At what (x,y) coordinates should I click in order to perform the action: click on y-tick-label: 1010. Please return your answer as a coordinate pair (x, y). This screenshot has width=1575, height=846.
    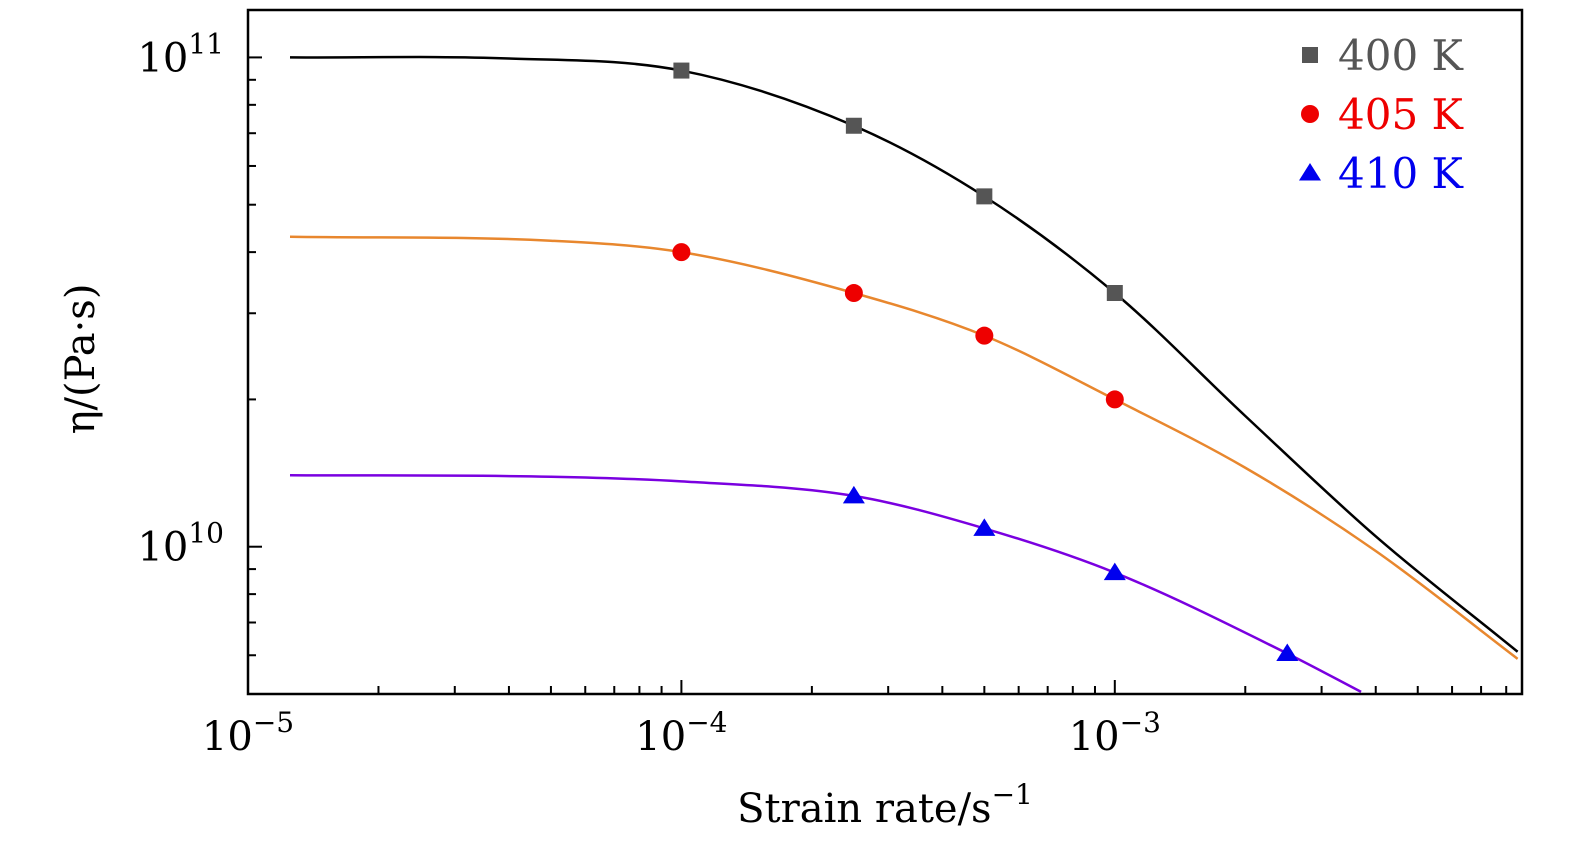
    Looking at the image, I should click on (180, 544).